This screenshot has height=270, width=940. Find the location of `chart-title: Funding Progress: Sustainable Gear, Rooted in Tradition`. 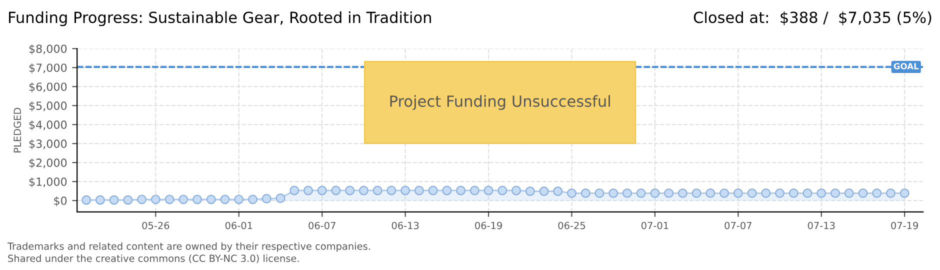

chart-title: Funding Progress: Sustainable Gear, Rooted in Tradition is located at coordinates (220, 18).